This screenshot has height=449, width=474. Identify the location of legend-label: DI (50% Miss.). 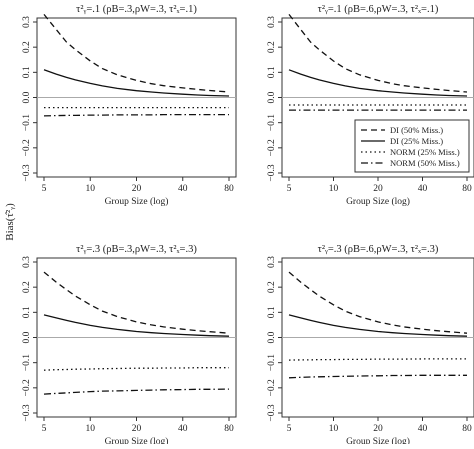
(416, 130).